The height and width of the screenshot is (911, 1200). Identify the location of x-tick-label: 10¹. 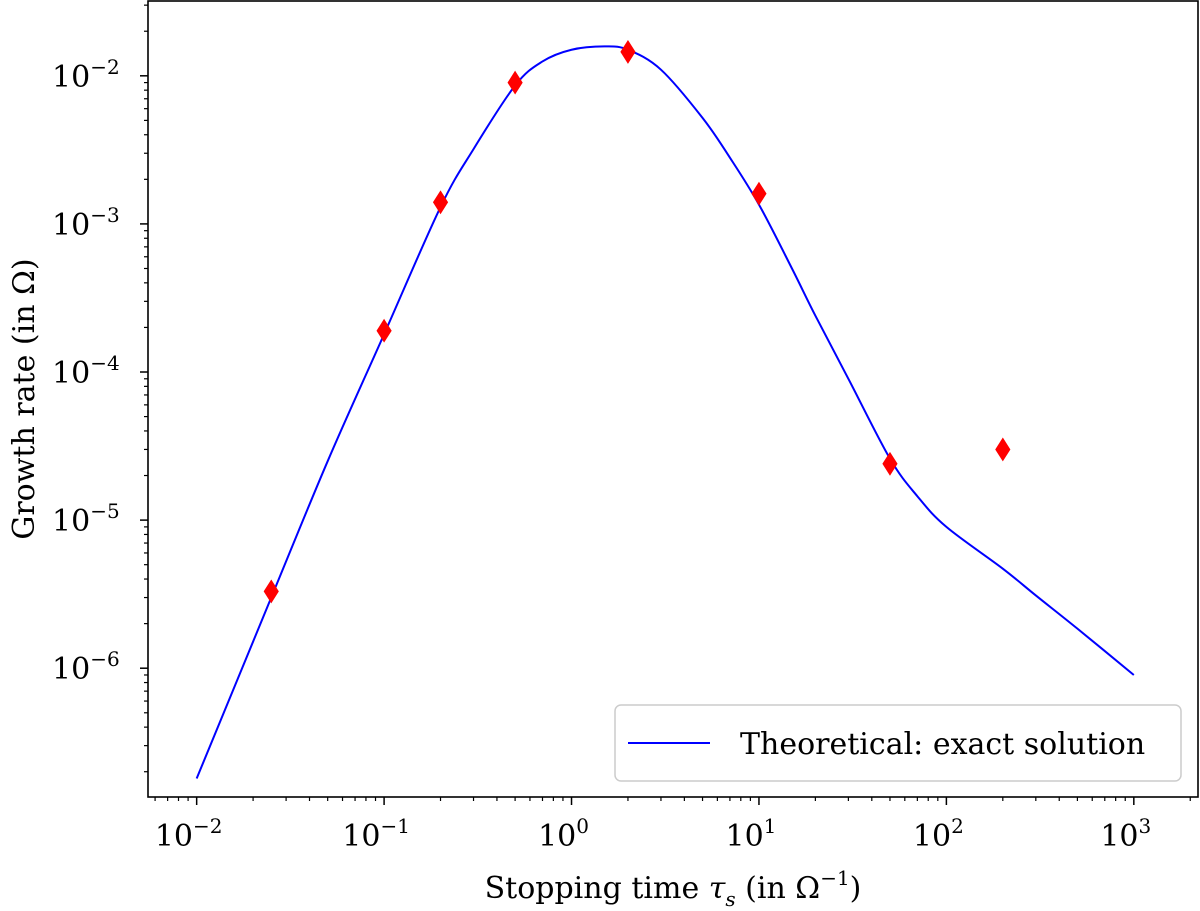
(750, 834).